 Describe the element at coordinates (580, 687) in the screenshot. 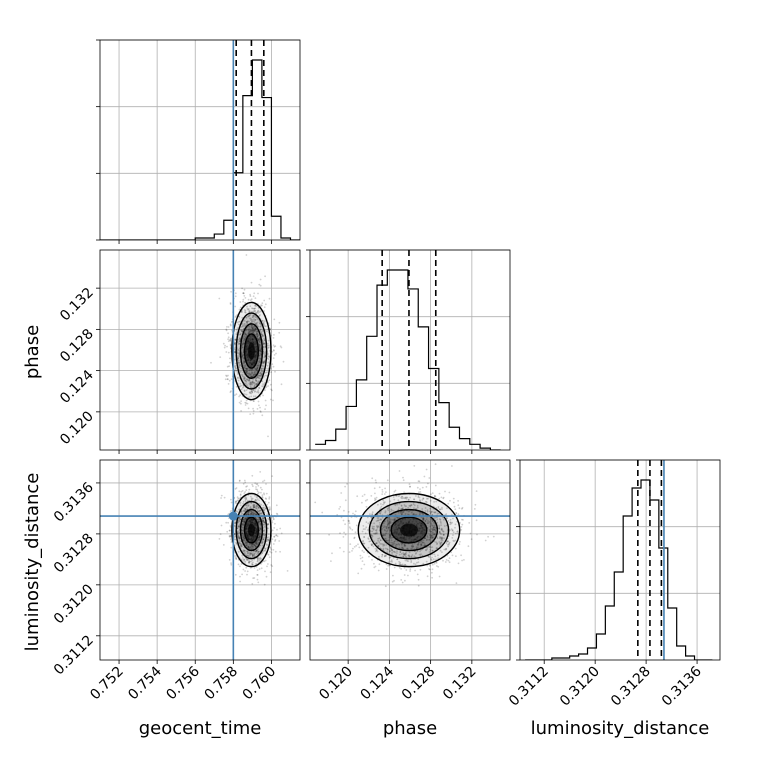

I see `x-tick-label: 0.3120` at that location.